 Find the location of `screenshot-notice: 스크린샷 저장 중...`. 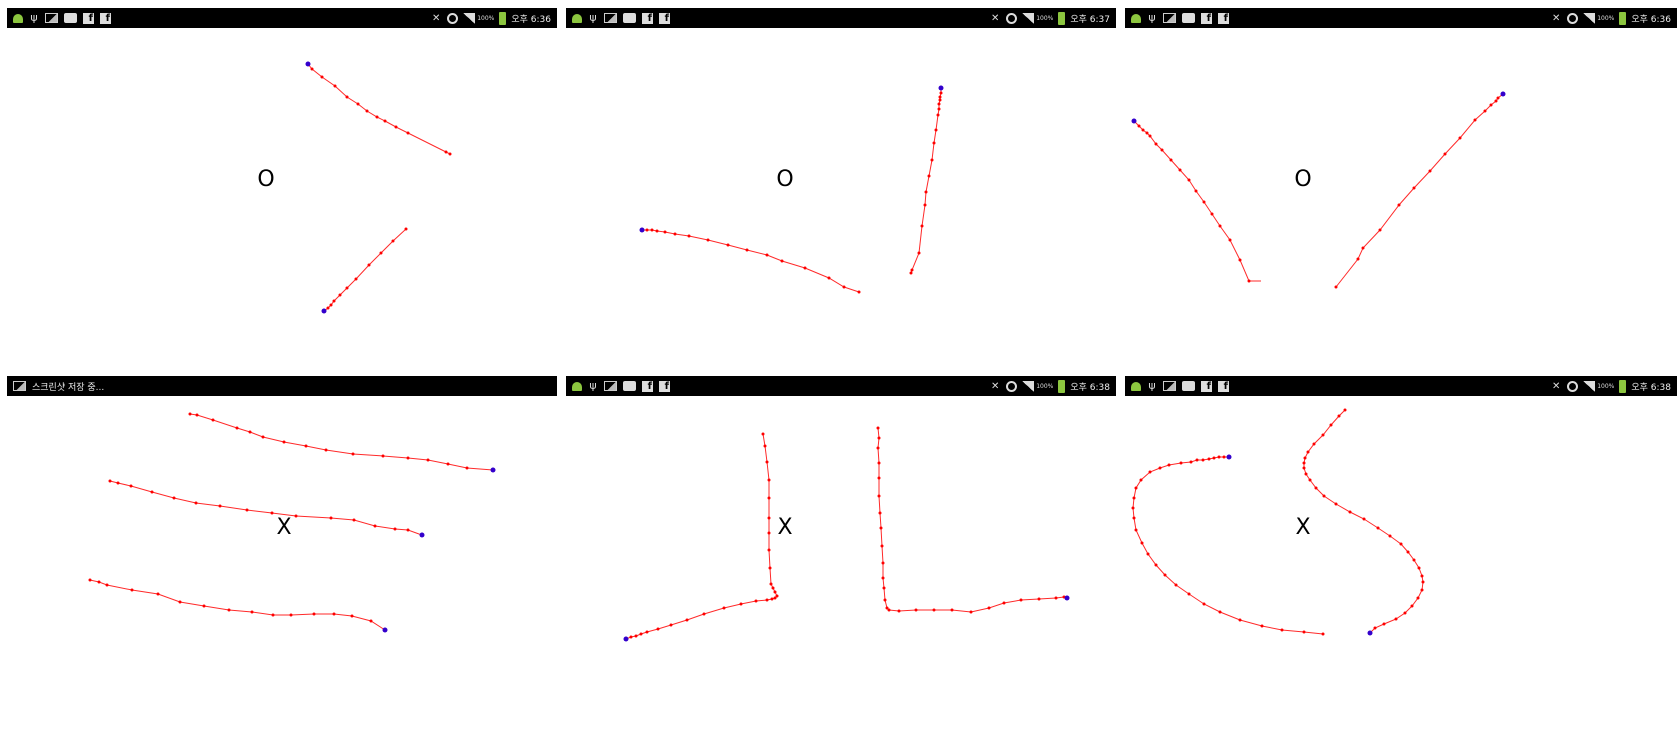

screenshot-notice: 스크린샷 저장 중... is located at coordinates (68, 387).